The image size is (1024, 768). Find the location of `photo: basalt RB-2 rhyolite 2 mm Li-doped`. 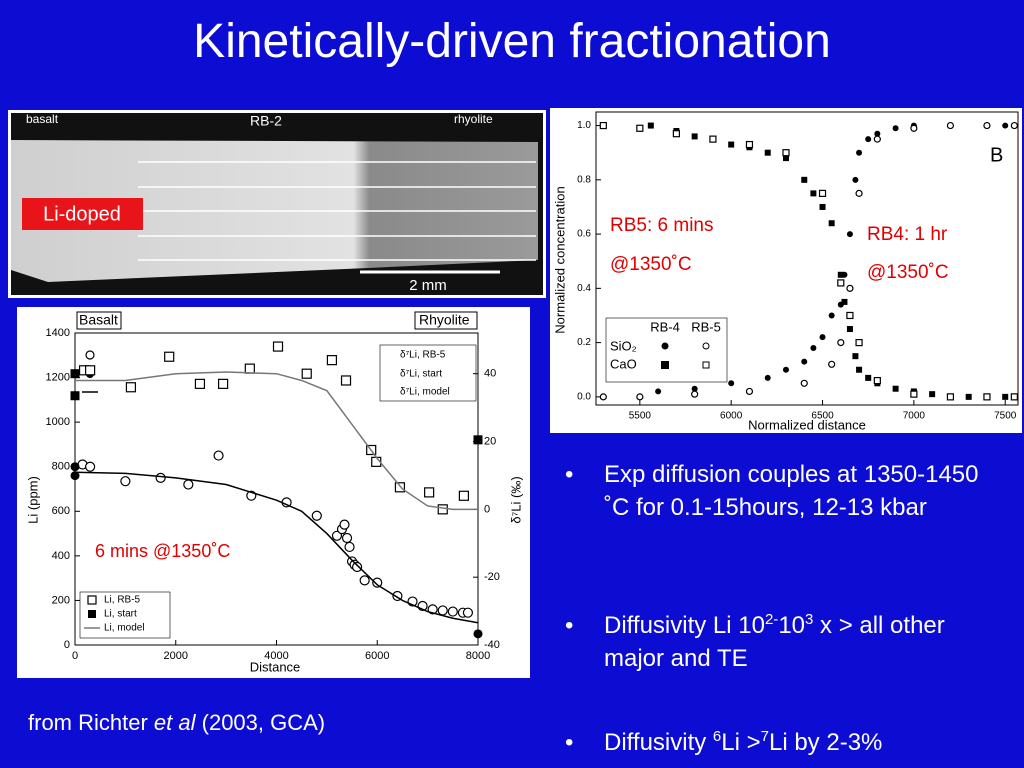

photo: basalt RB-2 rhyolite 2 mm Li-doped is located at coordinates (277, 204).